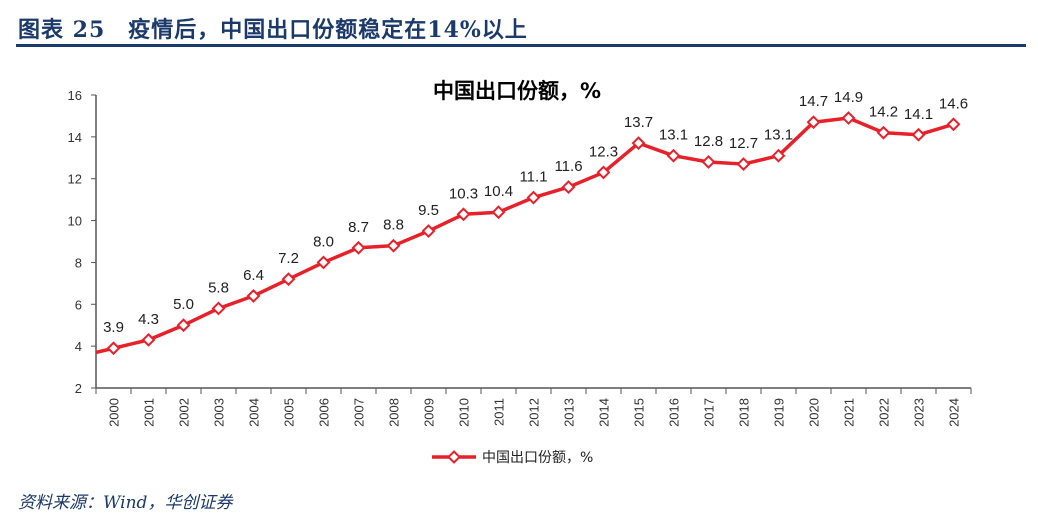 The height and width of the screenshot is (525, 1038). I want to click on x-tick-label: 2009, so click(429, 412).